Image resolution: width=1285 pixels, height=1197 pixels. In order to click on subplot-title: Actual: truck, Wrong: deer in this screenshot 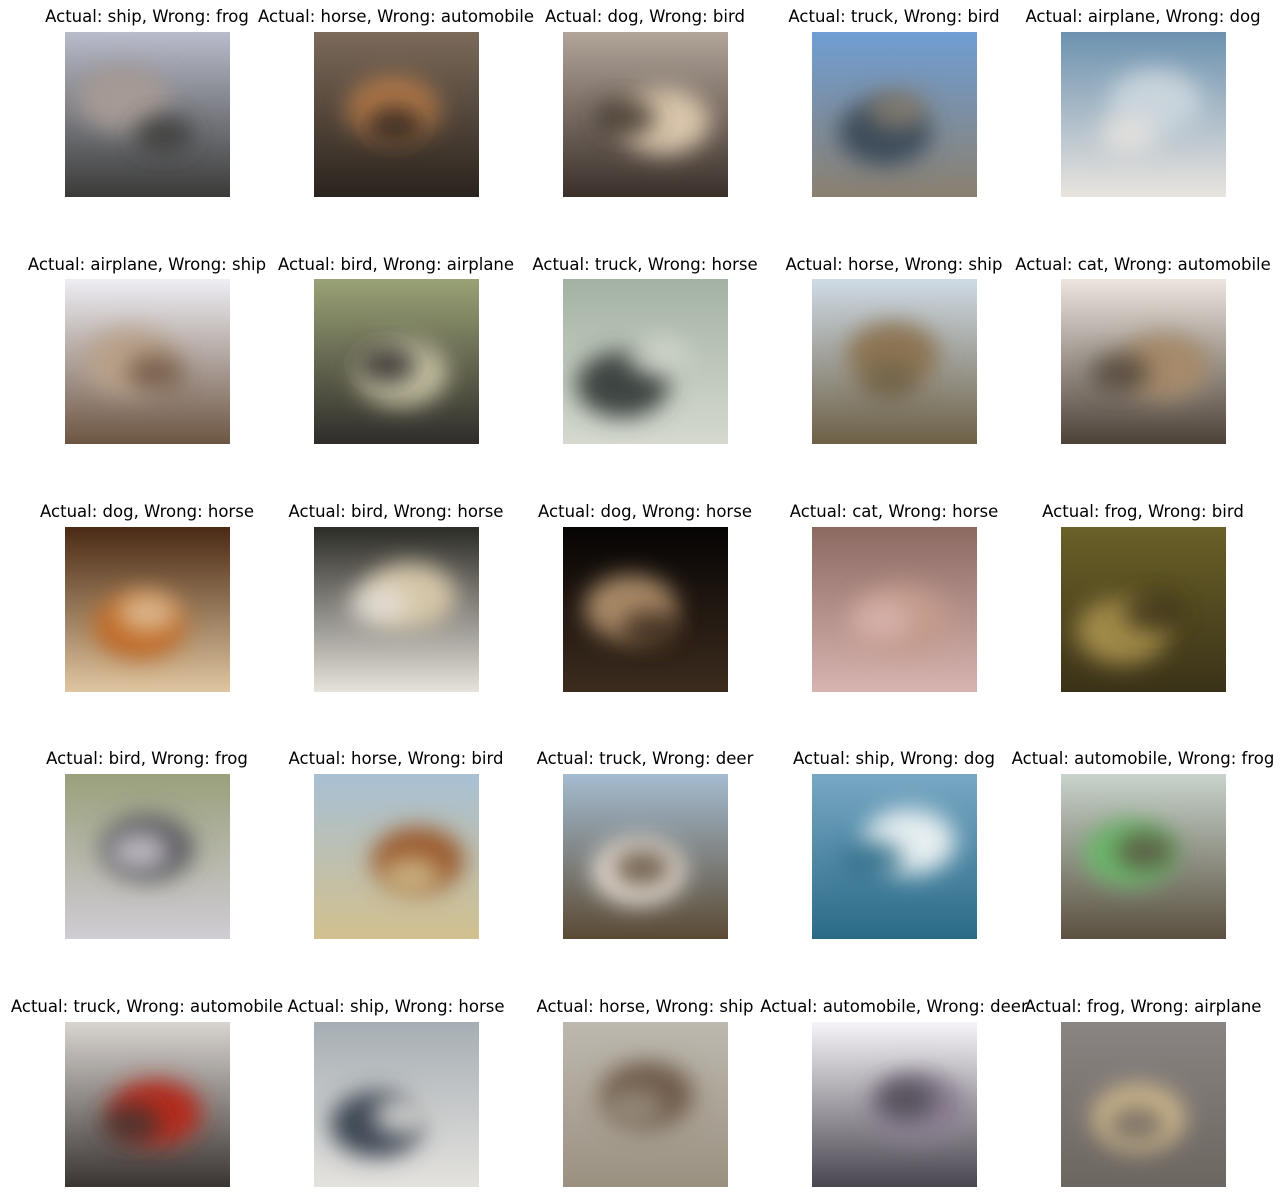, I will do `click(645, 758)`.